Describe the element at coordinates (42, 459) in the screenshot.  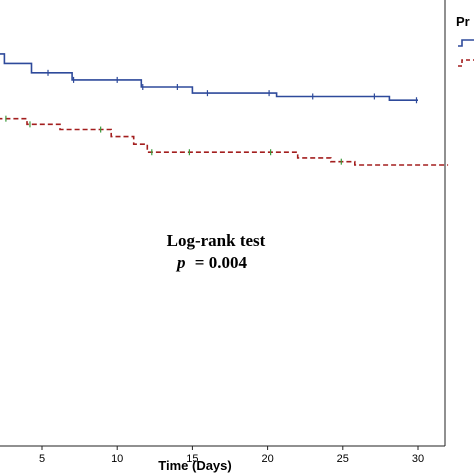
I see `x-tick-label: 5` at that location.